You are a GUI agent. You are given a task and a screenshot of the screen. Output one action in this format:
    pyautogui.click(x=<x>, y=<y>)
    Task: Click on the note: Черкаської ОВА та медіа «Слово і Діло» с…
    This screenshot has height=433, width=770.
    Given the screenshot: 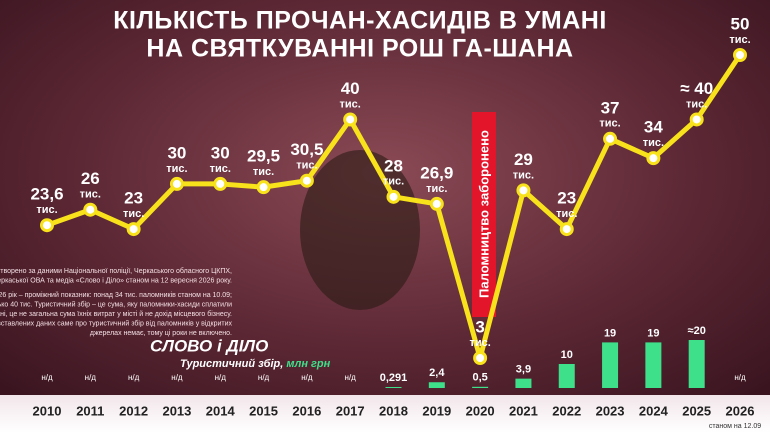 What is the action you would take?
    pyautogui.click(x=116, y=280)
    